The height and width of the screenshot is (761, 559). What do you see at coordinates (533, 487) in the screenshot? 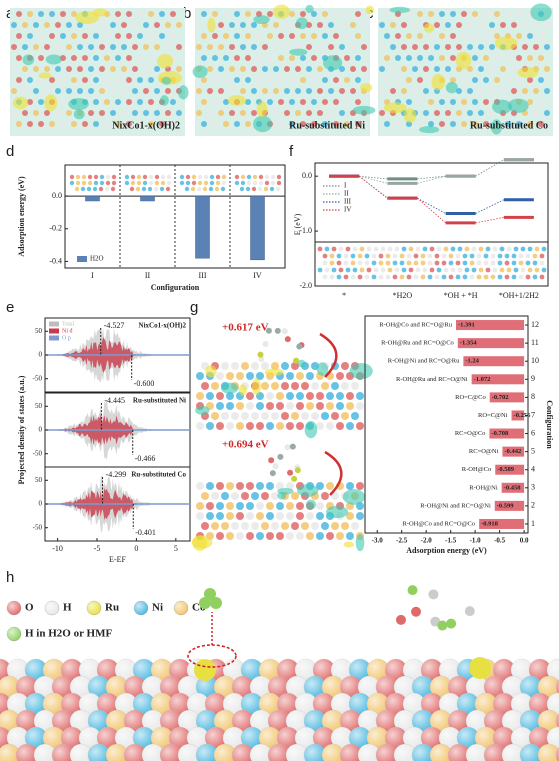
I see `y-tick-label: 3` at bounding box center [533, 487].